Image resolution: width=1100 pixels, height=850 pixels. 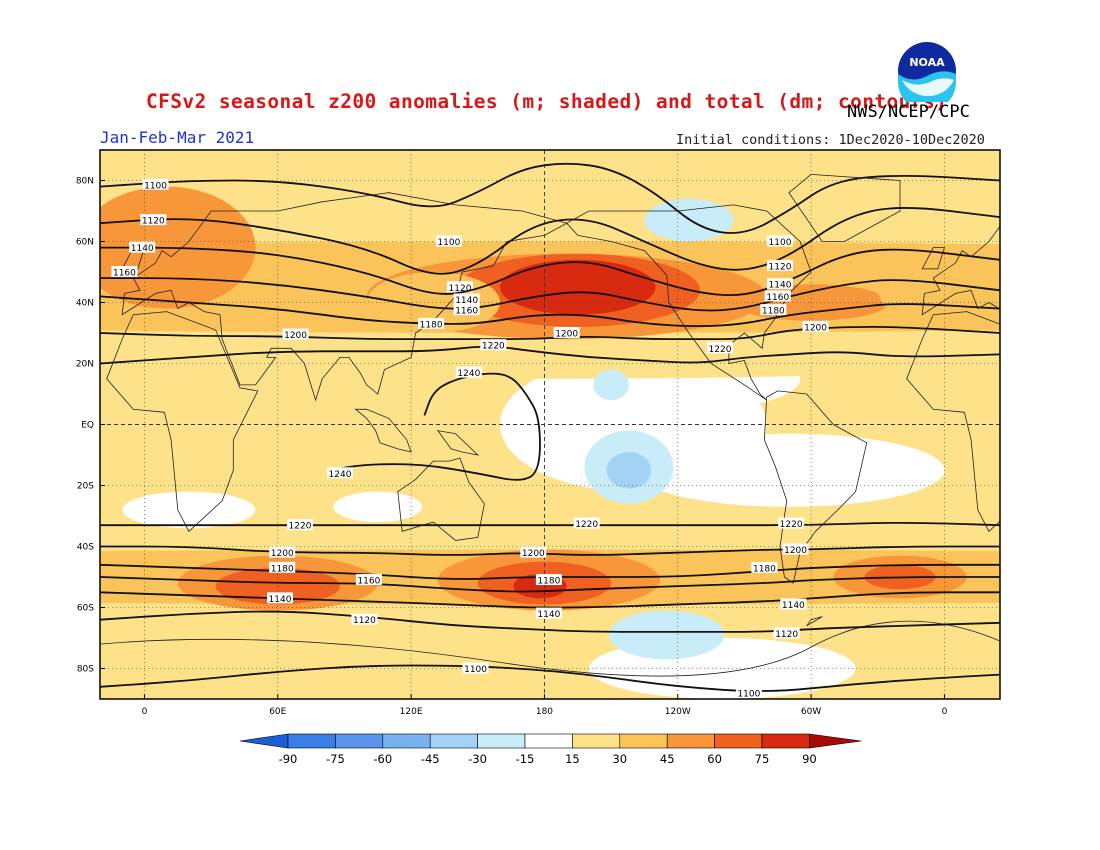 What do you see at coordinates (811, 712) in the screenshot?
I see `longitude-tick-label: 60W` at bounding box center [811, 712].